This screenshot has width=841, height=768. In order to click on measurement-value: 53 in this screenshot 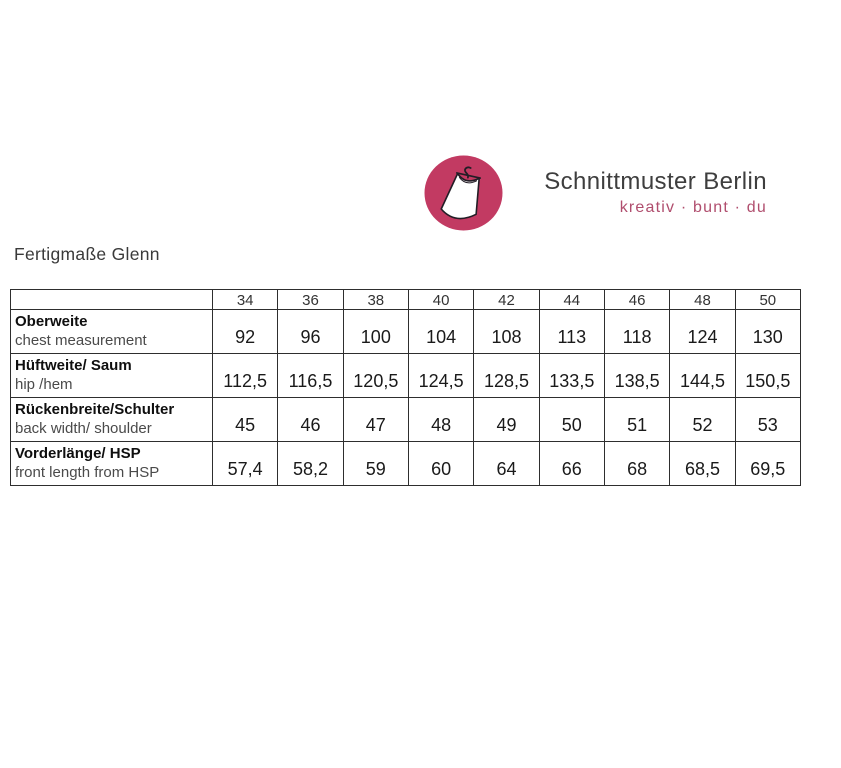, I will do `click(768, 419)`.